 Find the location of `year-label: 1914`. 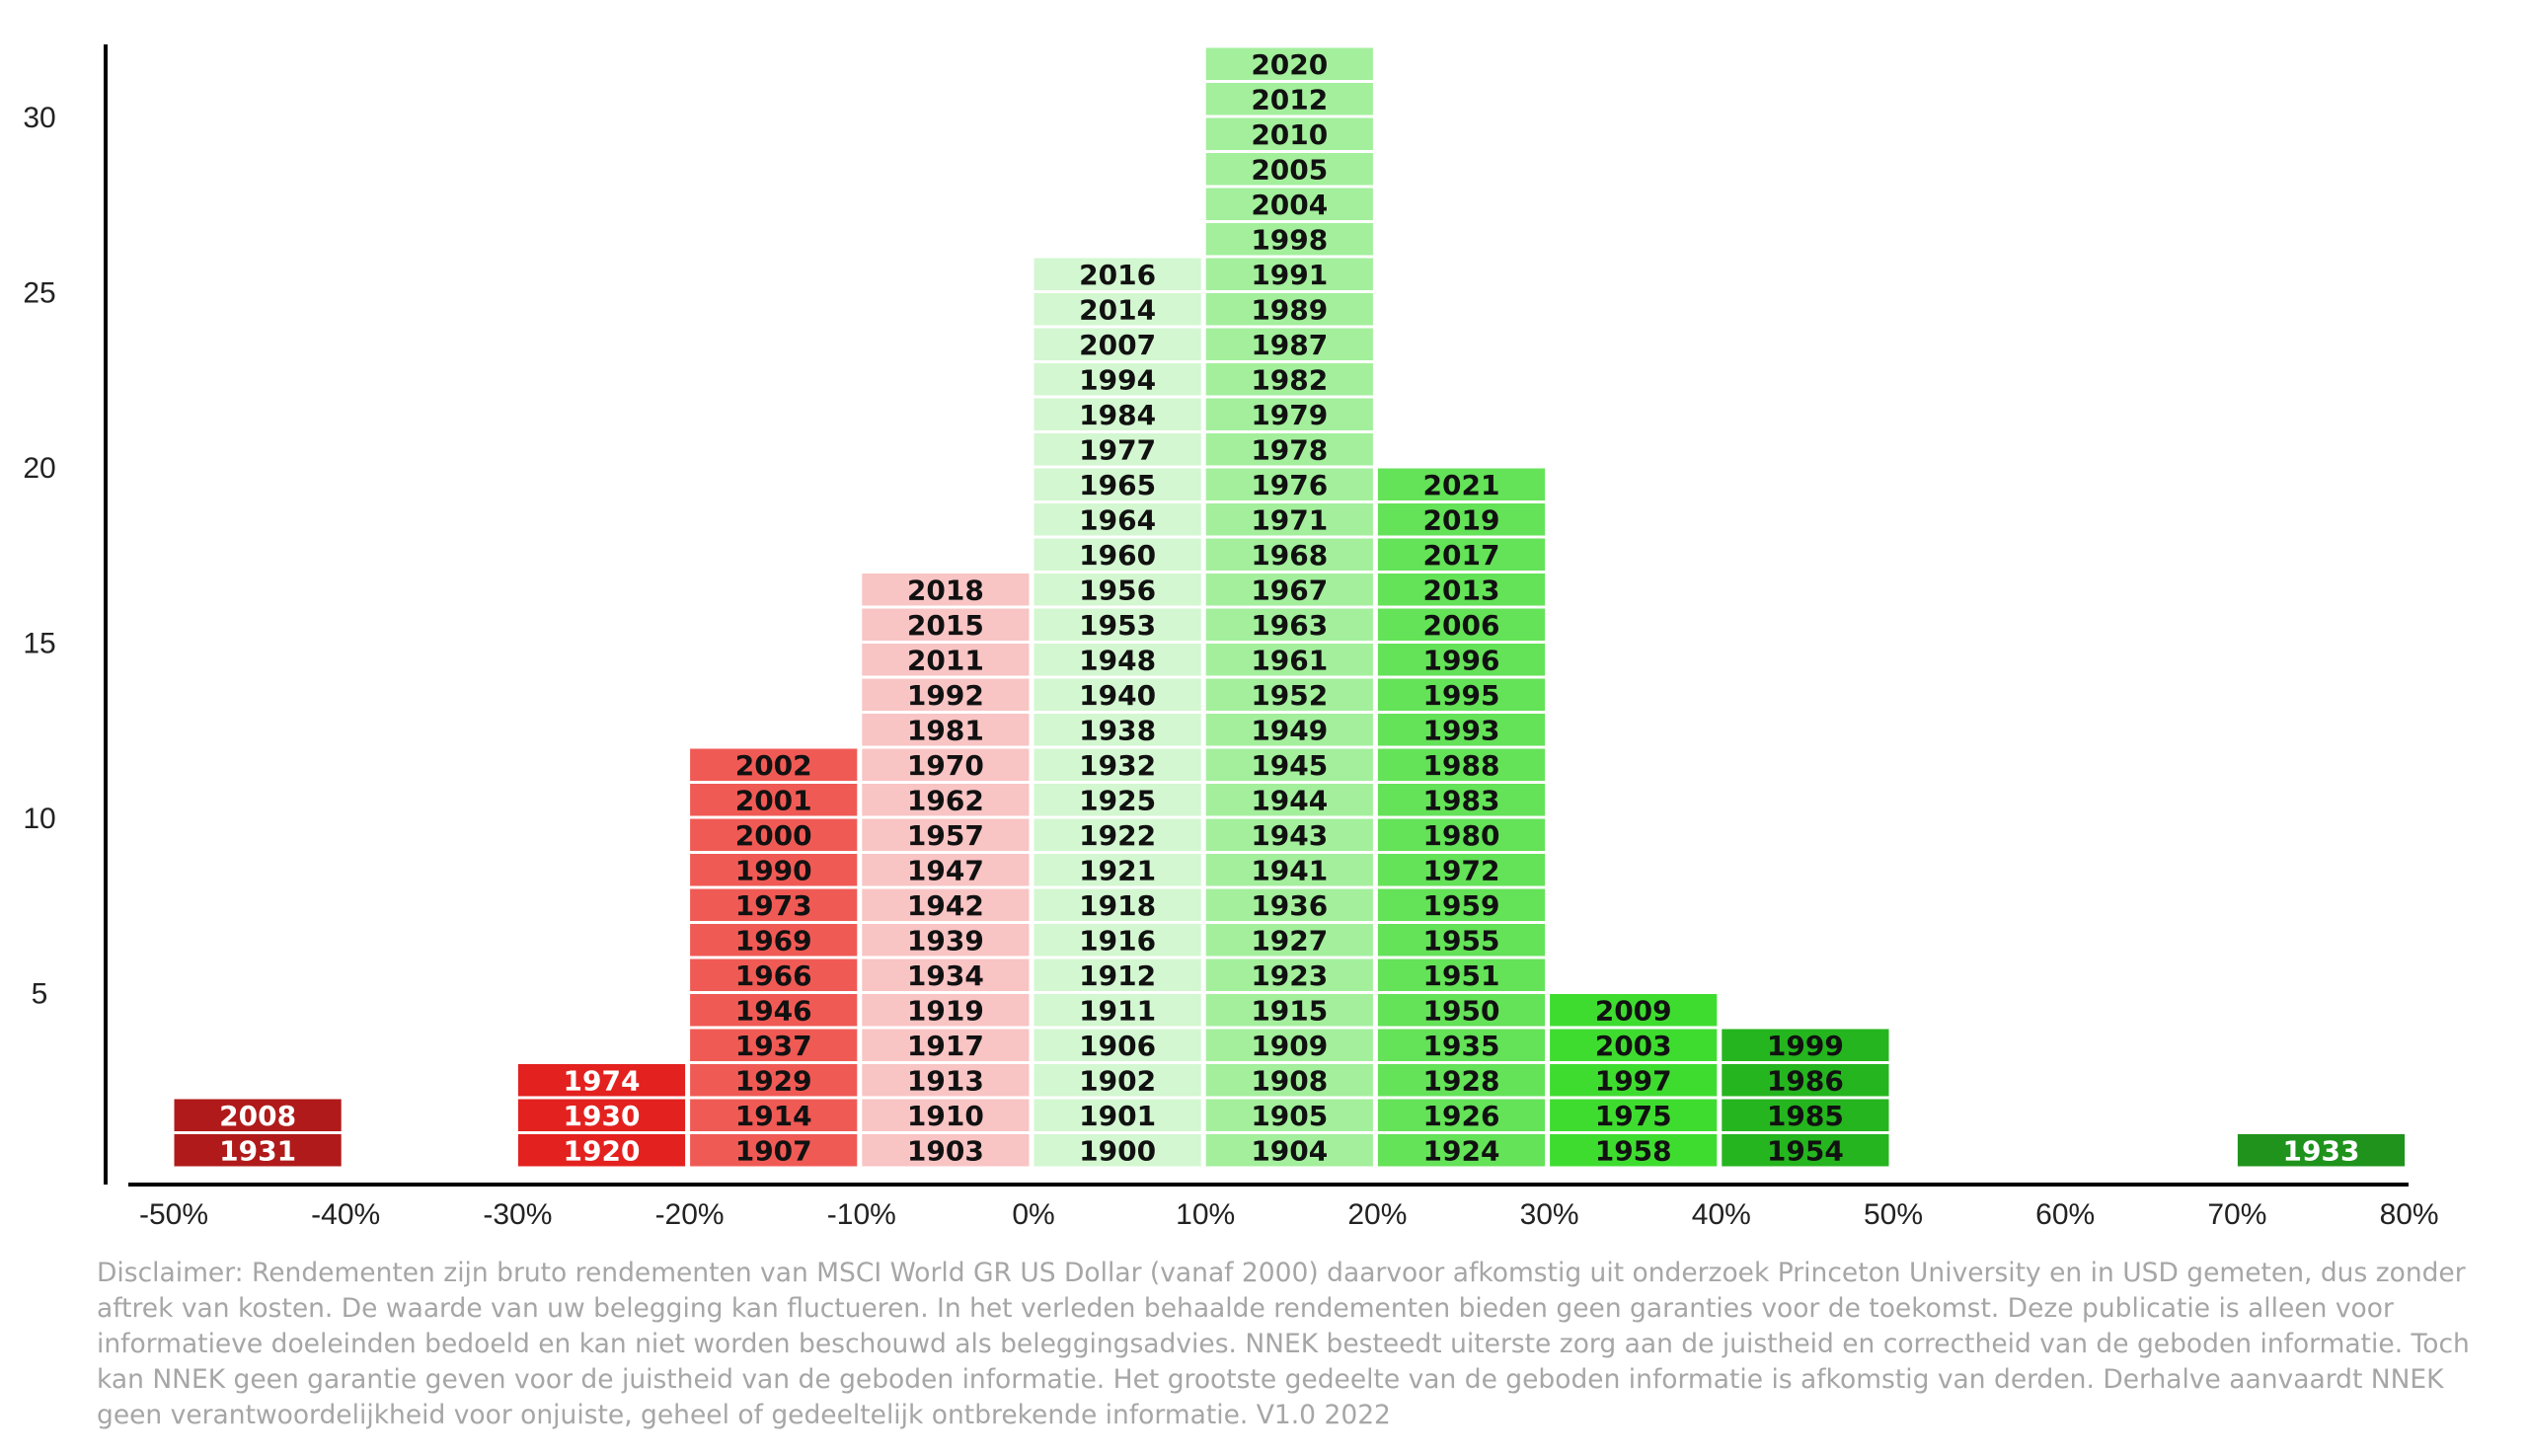

year-label: 1914 is located at coordinates (773, 1116).